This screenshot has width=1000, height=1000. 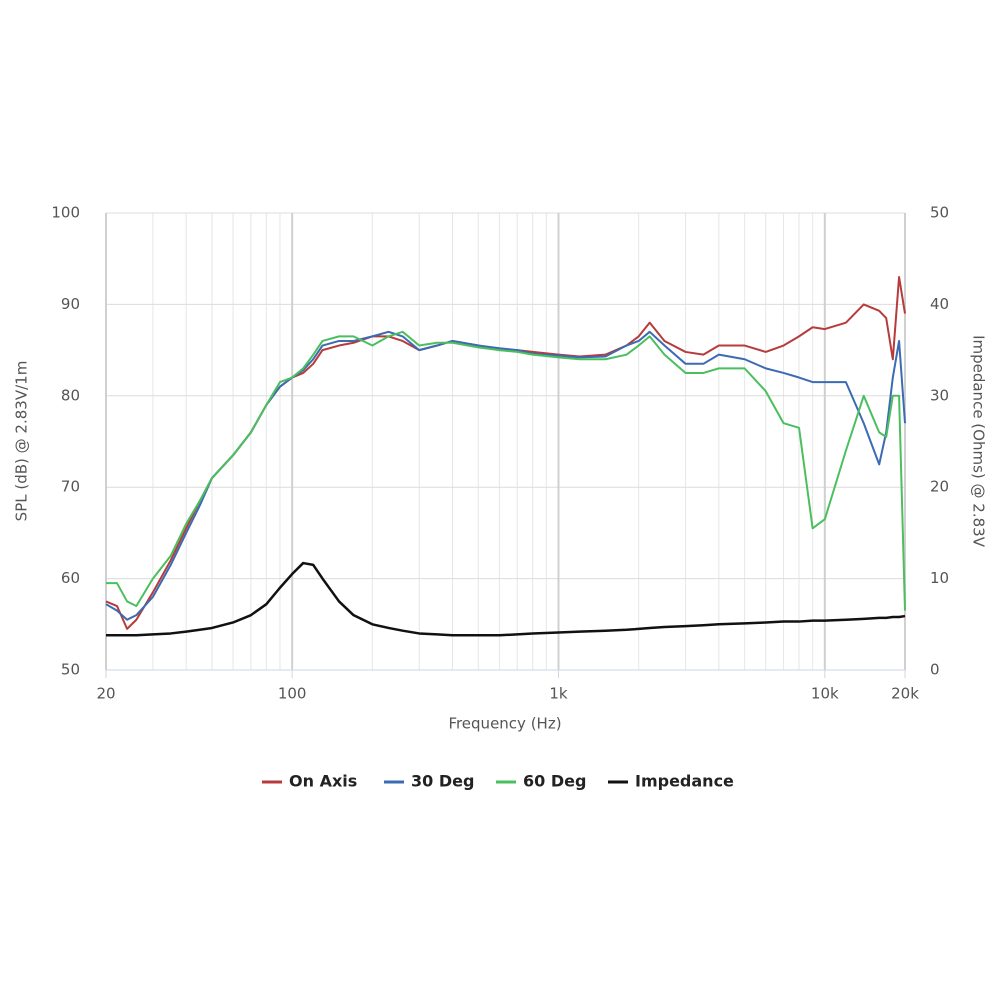 What do you see at coordinates (292, 694) in the screenshot?
I see `x-tick-label: 100` at bounding box center [292, 694].